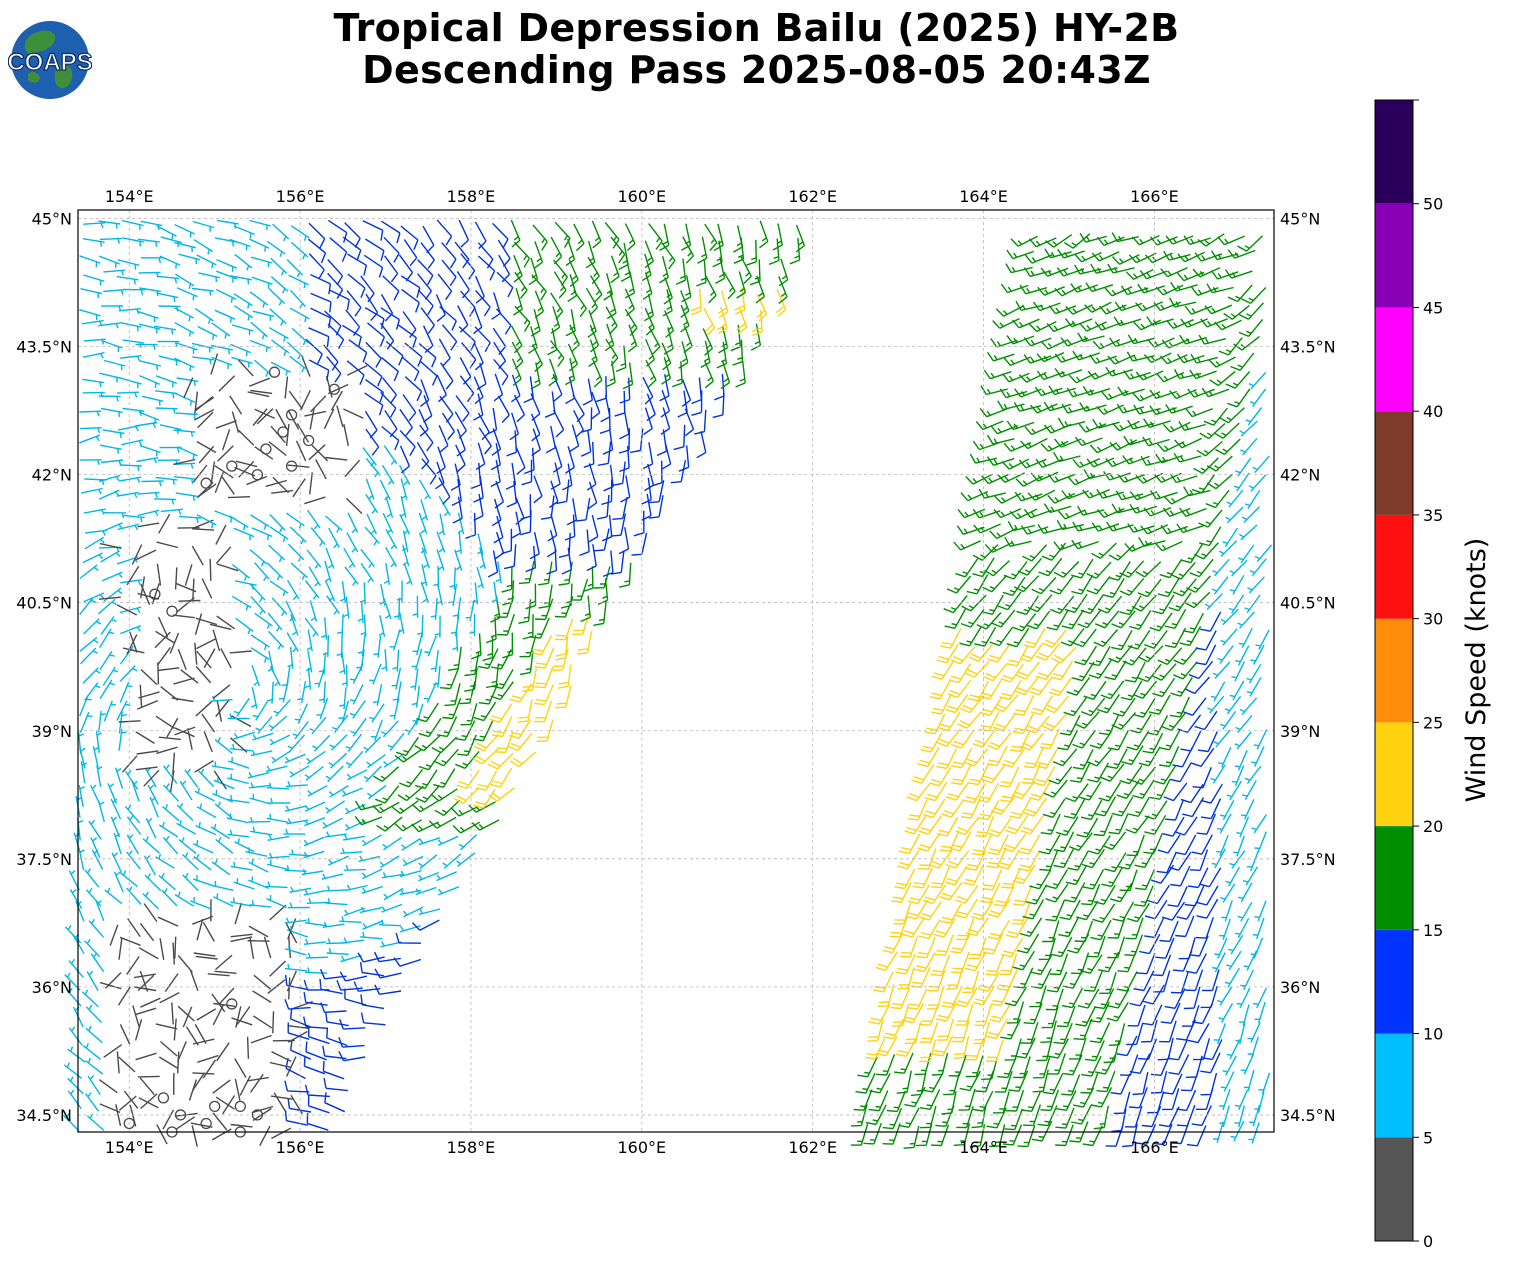  Describe the element at coordinates (812, 196) in the screenshot. I see `lon-tick-label: 162°E` at that location.